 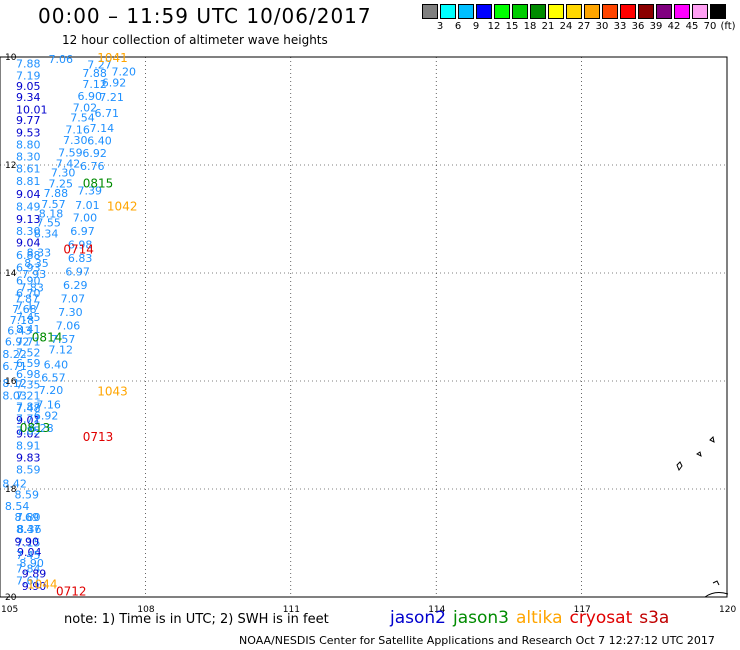 What do you see at coordinates (87, 205) in the screenshot?
I see `wave-height-label: 7.01` at bounding box center [87, 205].